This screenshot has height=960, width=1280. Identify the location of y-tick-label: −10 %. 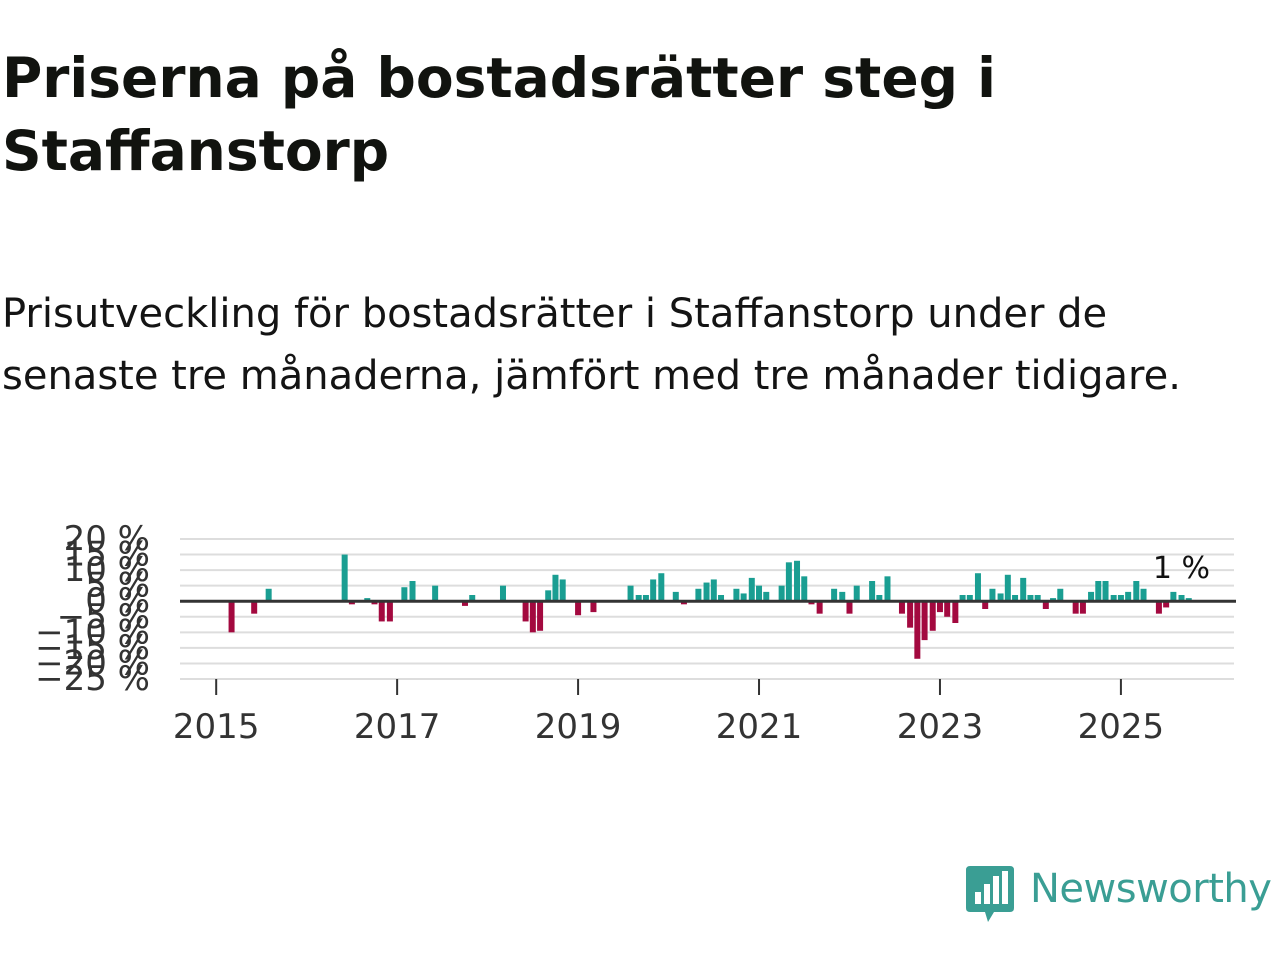
(92, 632).